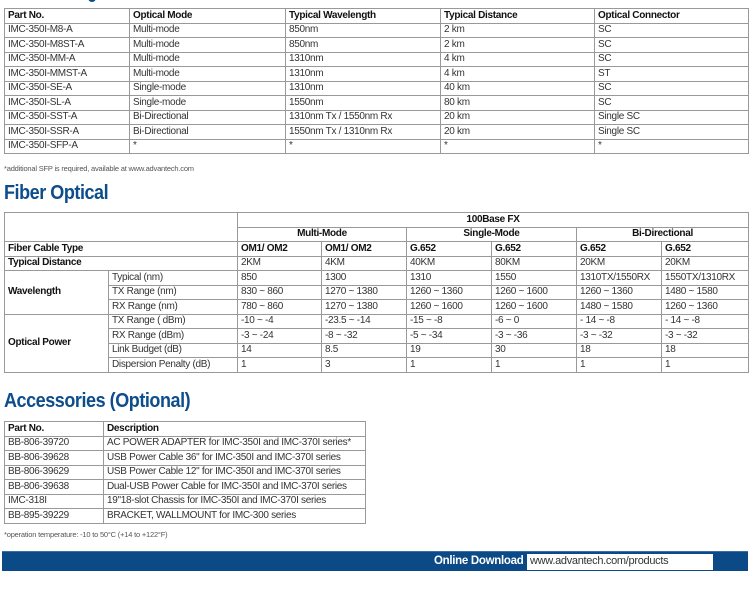 This screenshot has height=591, width=750. Describe the element at coordinates (376, 74) in the screenshot. I see `table-row: IMC-350I-MMST-A Multi-mode 1310nm 4 km ST` at that location.